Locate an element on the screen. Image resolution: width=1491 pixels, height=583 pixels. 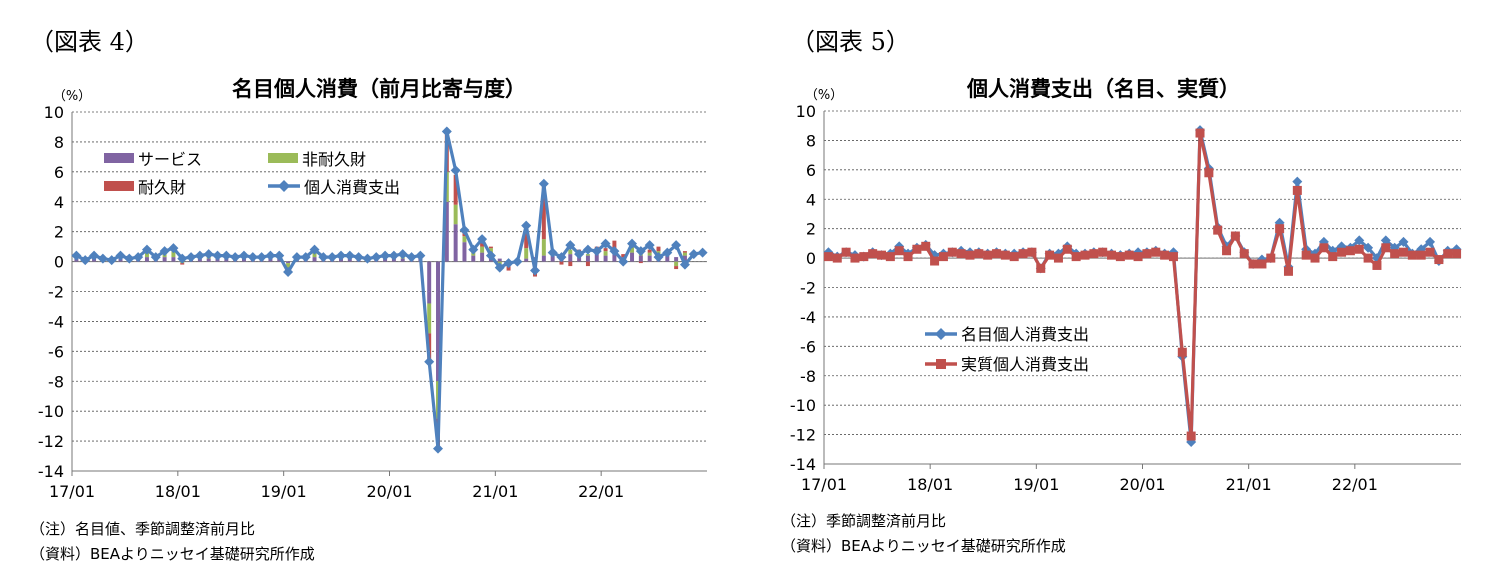
legend-swatch-nondurables is located at coordinates (283, 158).